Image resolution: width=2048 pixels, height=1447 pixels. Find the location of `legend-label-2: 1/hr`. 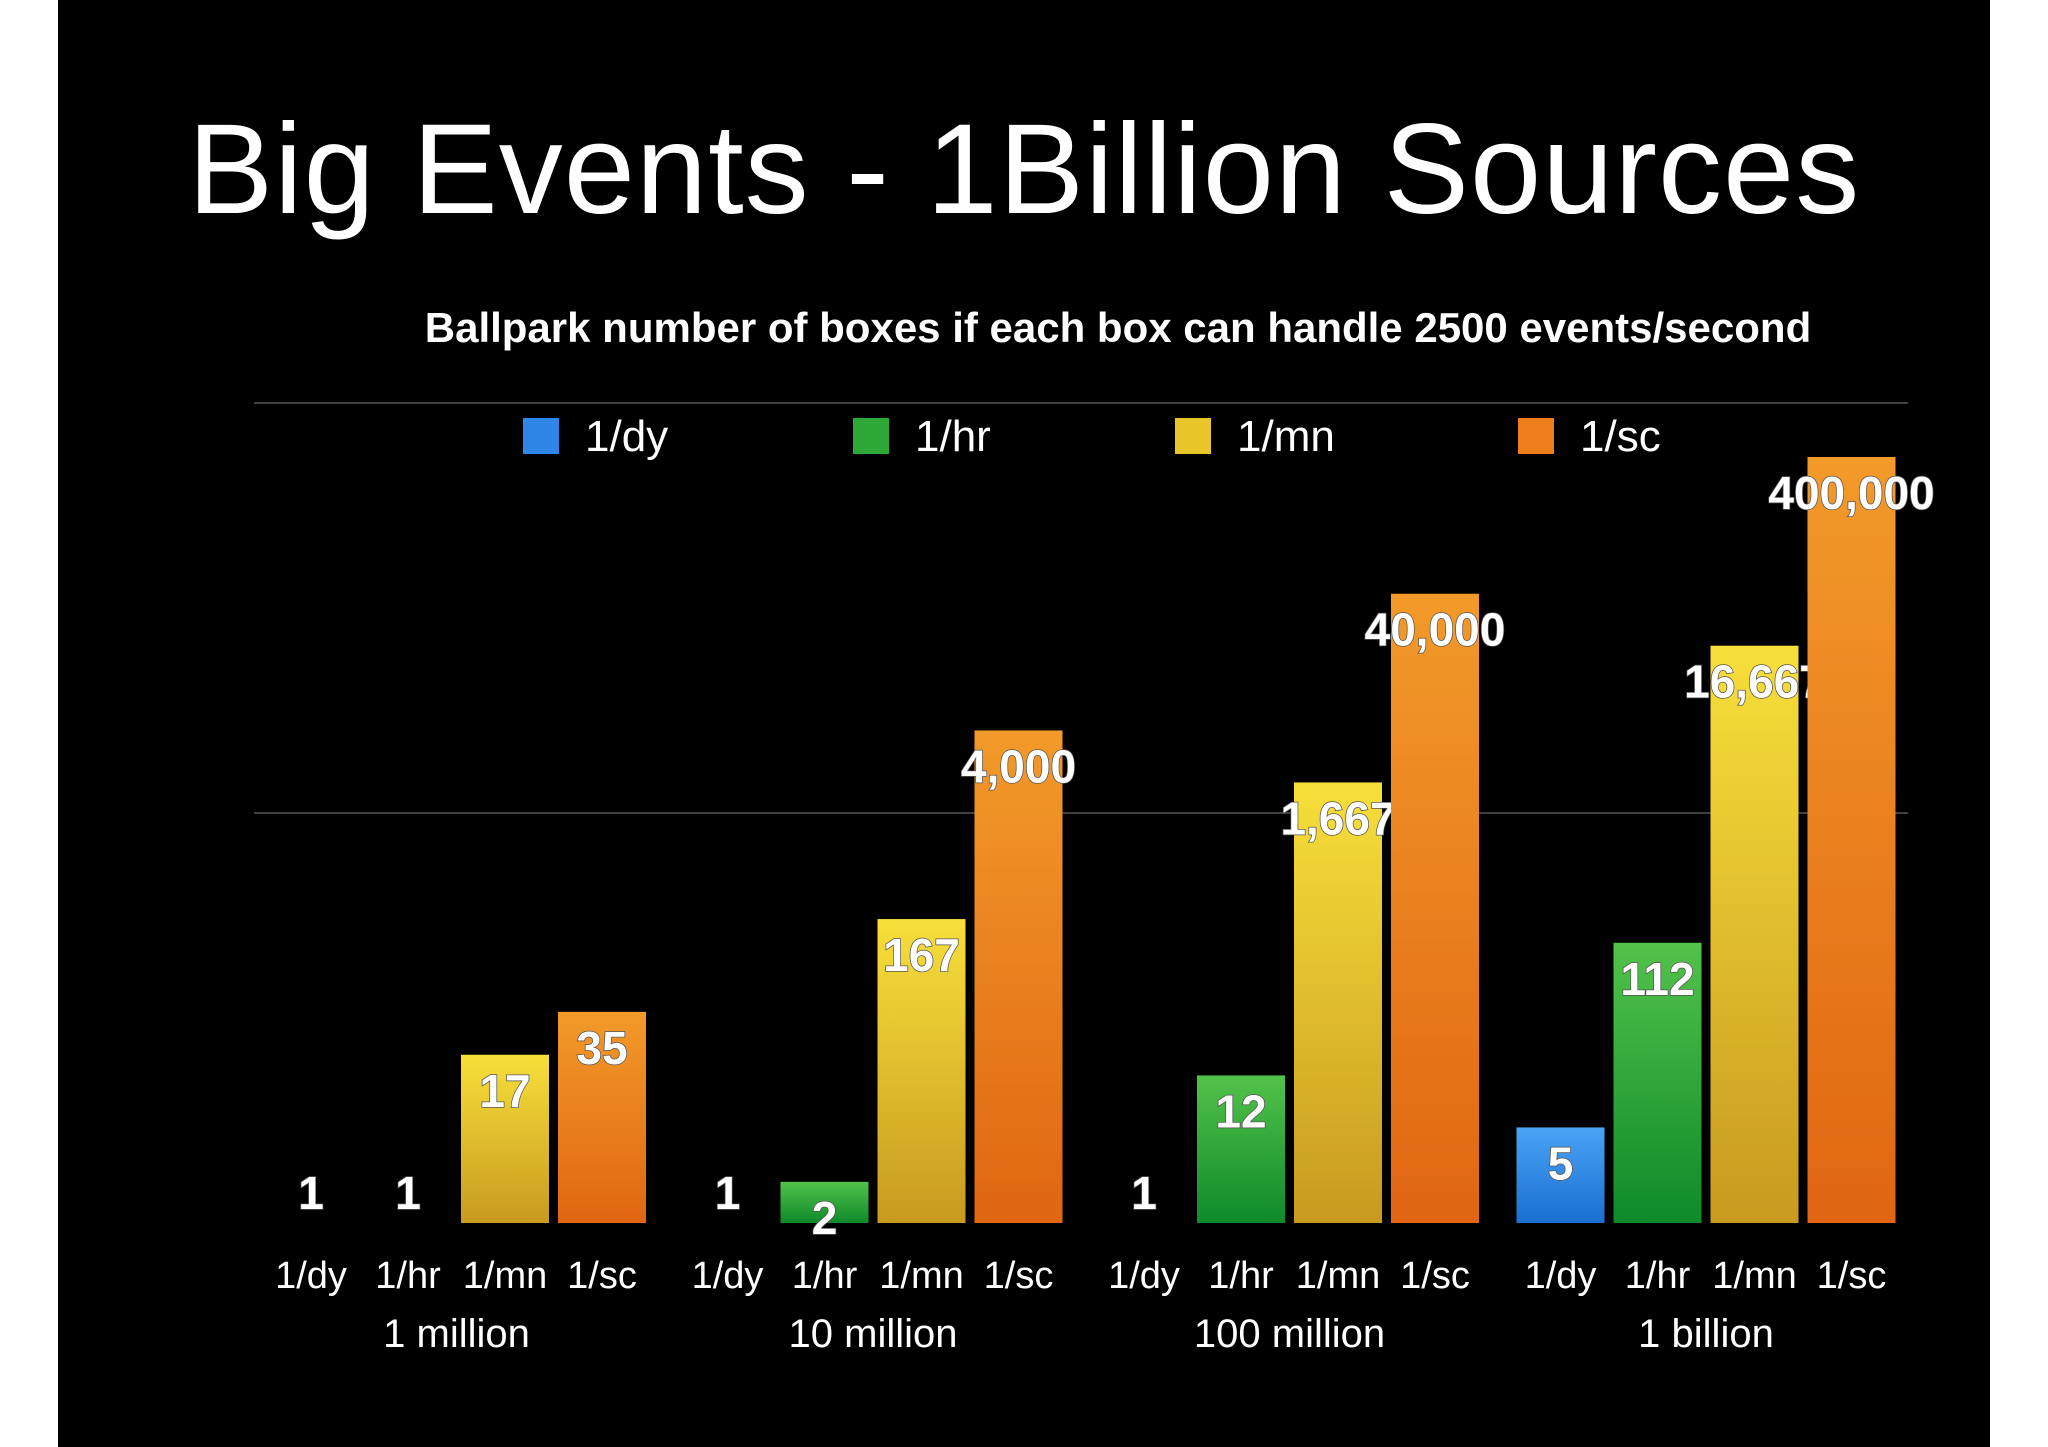

legend-label-2: 1/hr is located at coordinates (953, 436).